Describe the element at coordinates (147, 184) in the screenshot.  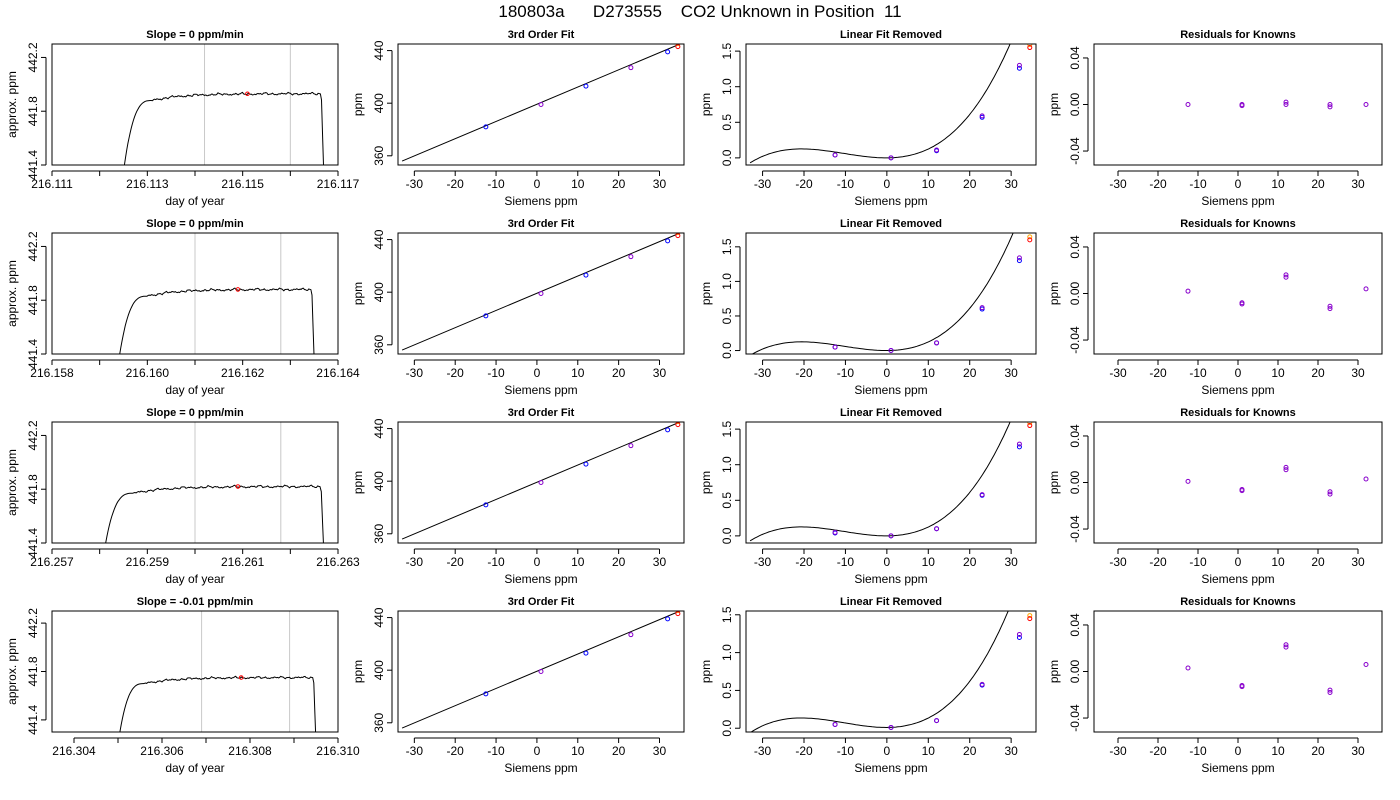
I see `x-tick-label: 216.113` at that location.